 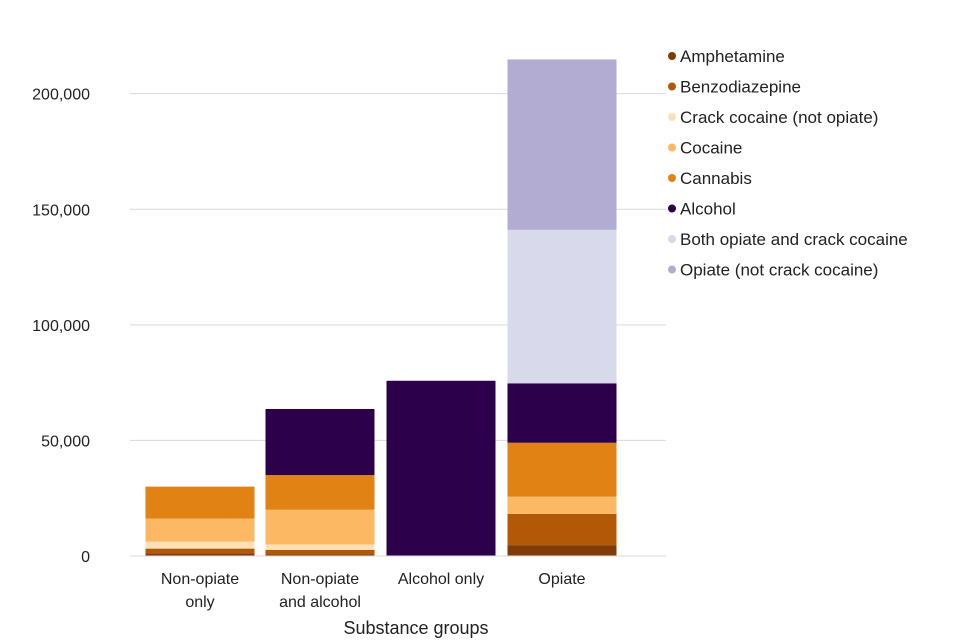 I want to click on legend-label: Opiate (not crack cocaine), so click(x=779, y=270).